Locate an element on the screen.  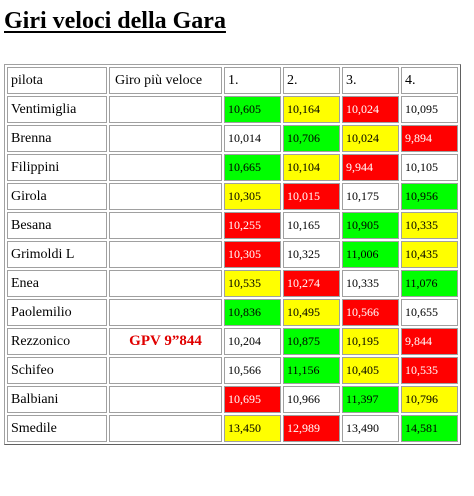
table-row: Brenna 10,014 10,706 10,024 9,894 is located at coordinates (232, 138).